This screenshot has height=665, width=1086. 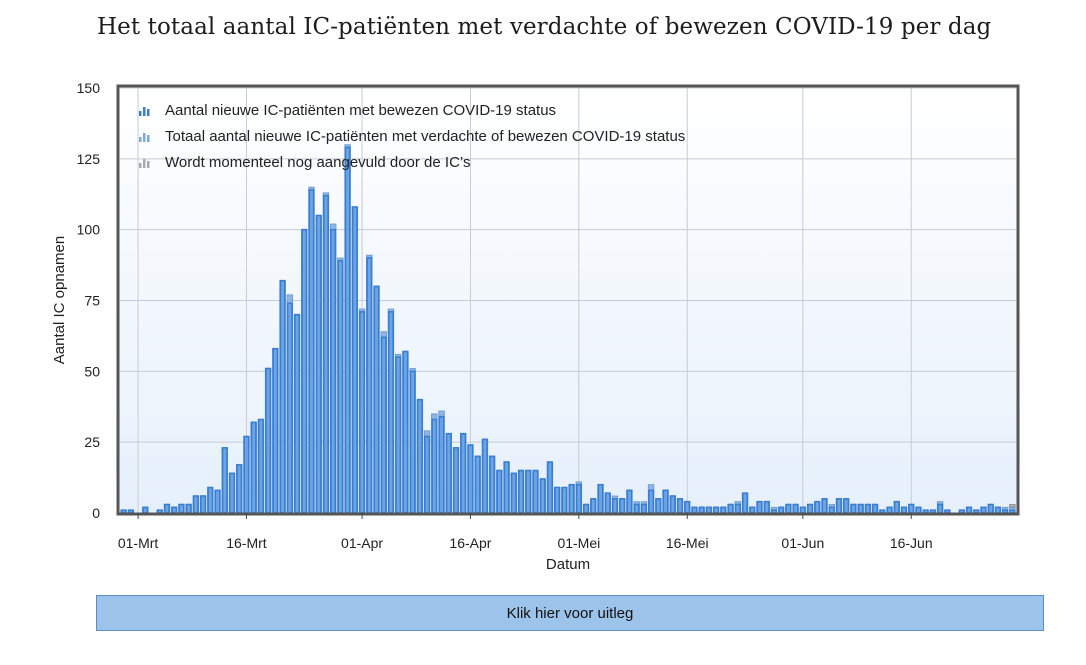 What do you see at coordinates (568, 564) in the screenshot?
I see `x-axis-label: Datum` at bounding box center [568, 564].